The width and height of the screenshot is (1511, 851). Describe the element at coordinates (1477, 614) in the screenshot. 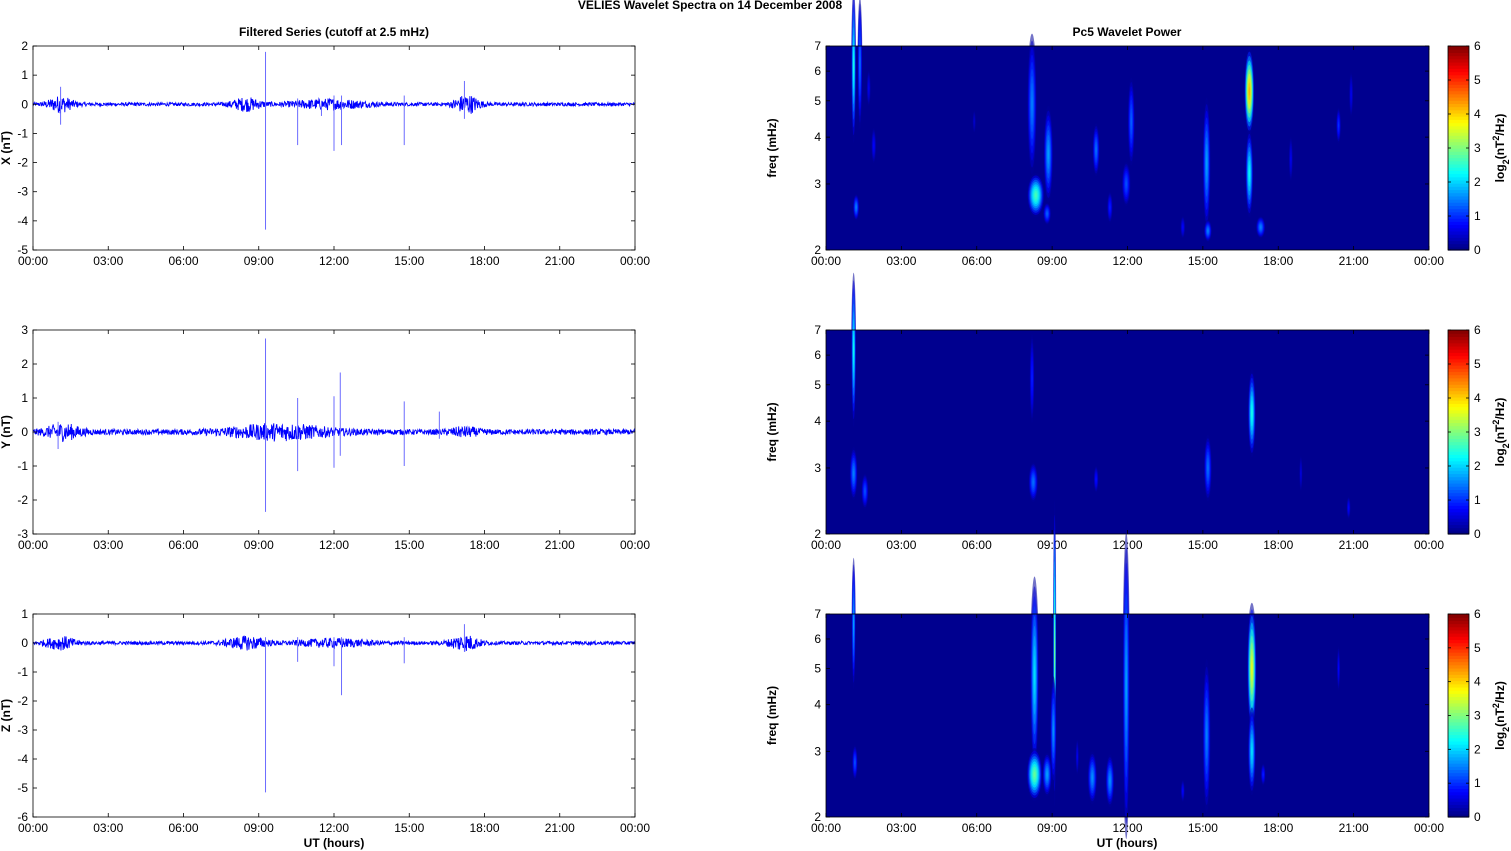

I see `colorbar-tick-label: 6` at that location.